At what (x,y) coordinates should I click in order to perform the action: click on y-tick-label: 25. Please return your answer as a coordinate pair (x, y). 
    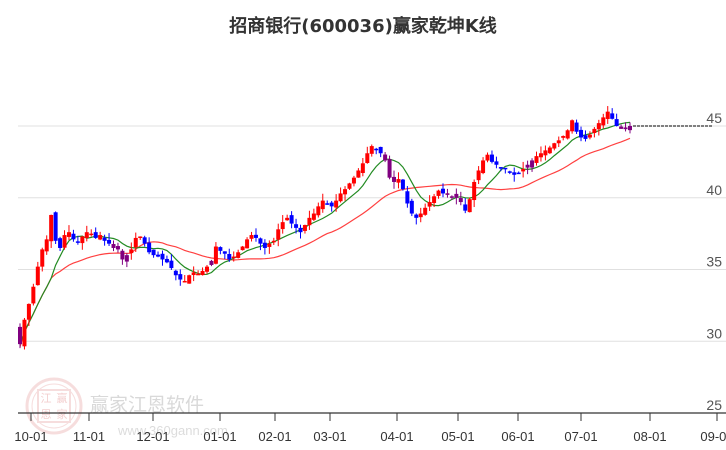
    Looking at the image, I should click on (714, 405).